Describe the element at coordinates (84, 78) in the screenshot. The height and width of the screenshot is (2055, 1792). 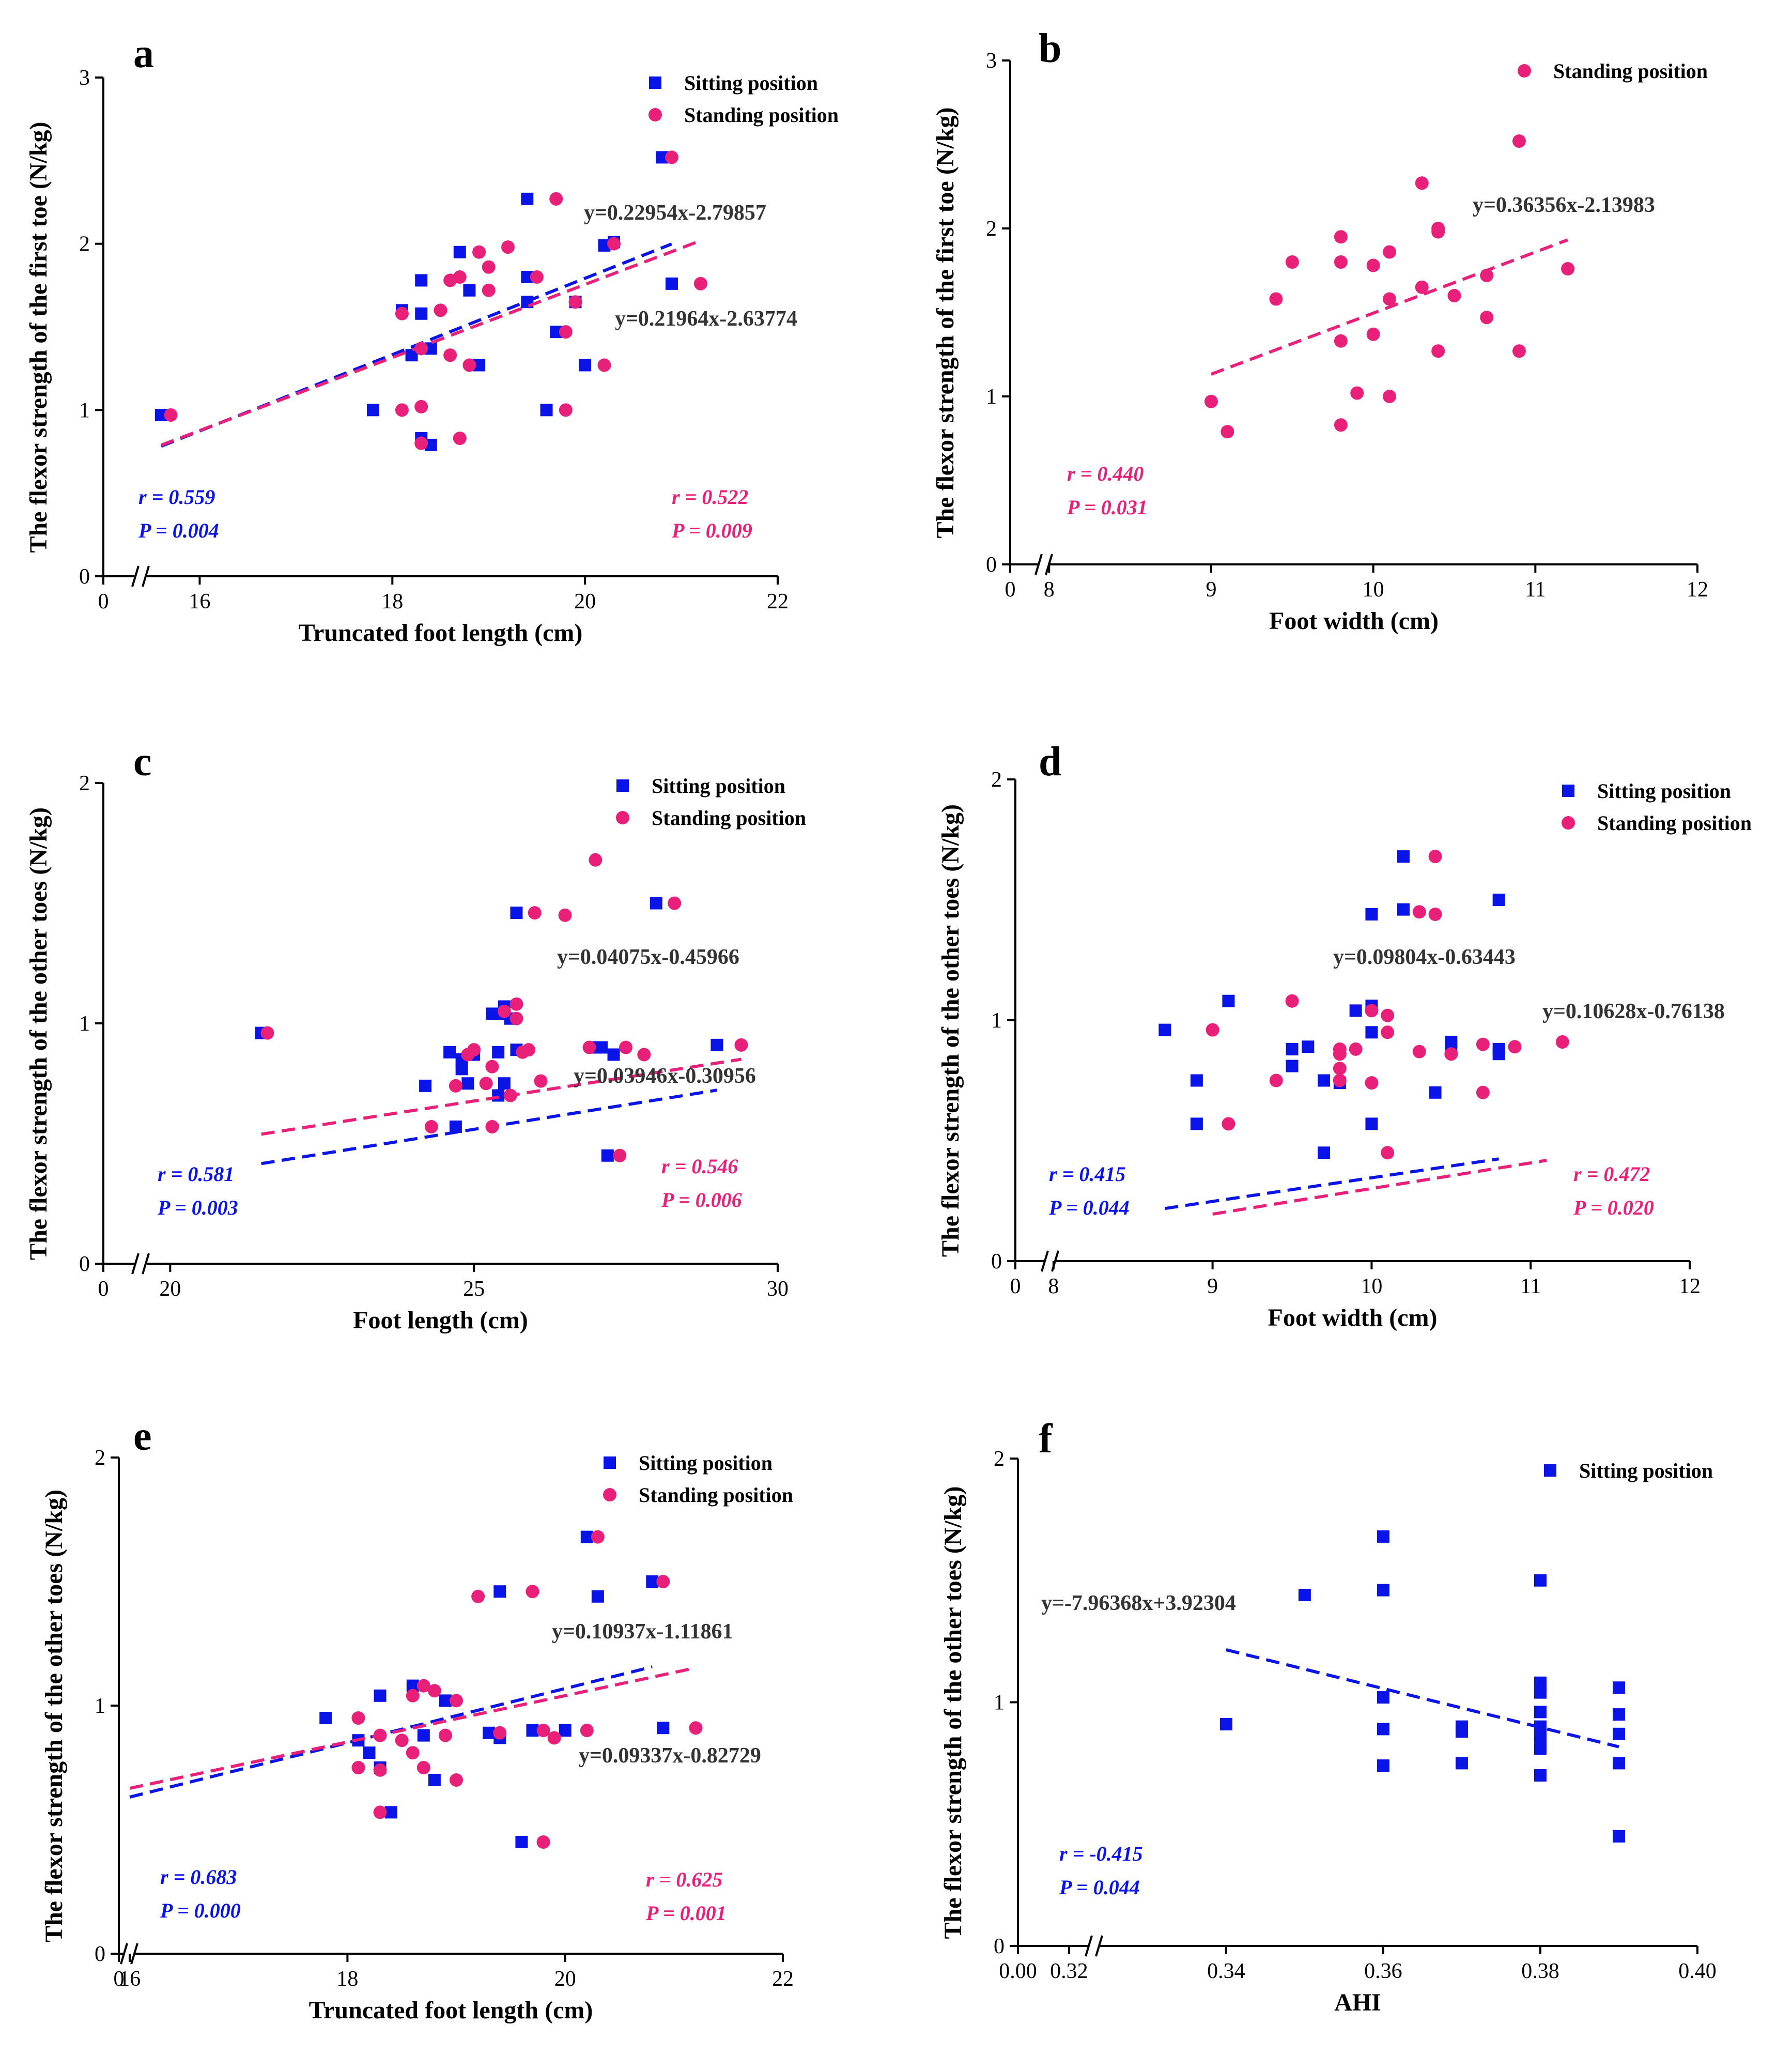
I see `y-tick-label: 3` at that location.